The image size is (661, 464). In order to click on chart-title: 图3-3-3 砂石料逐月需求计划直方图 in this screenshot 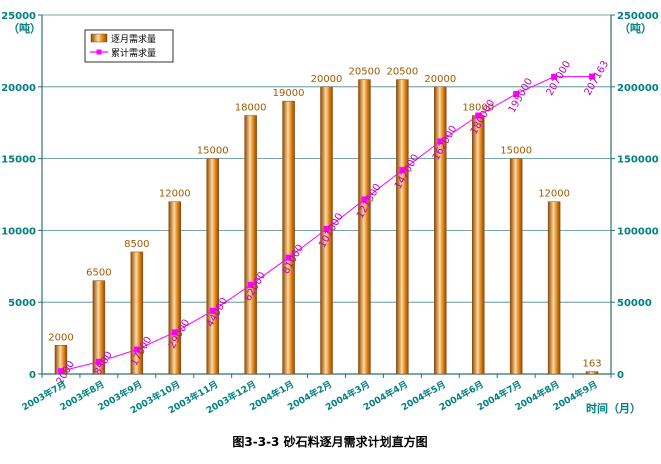, I will do `click(329, 441)`.